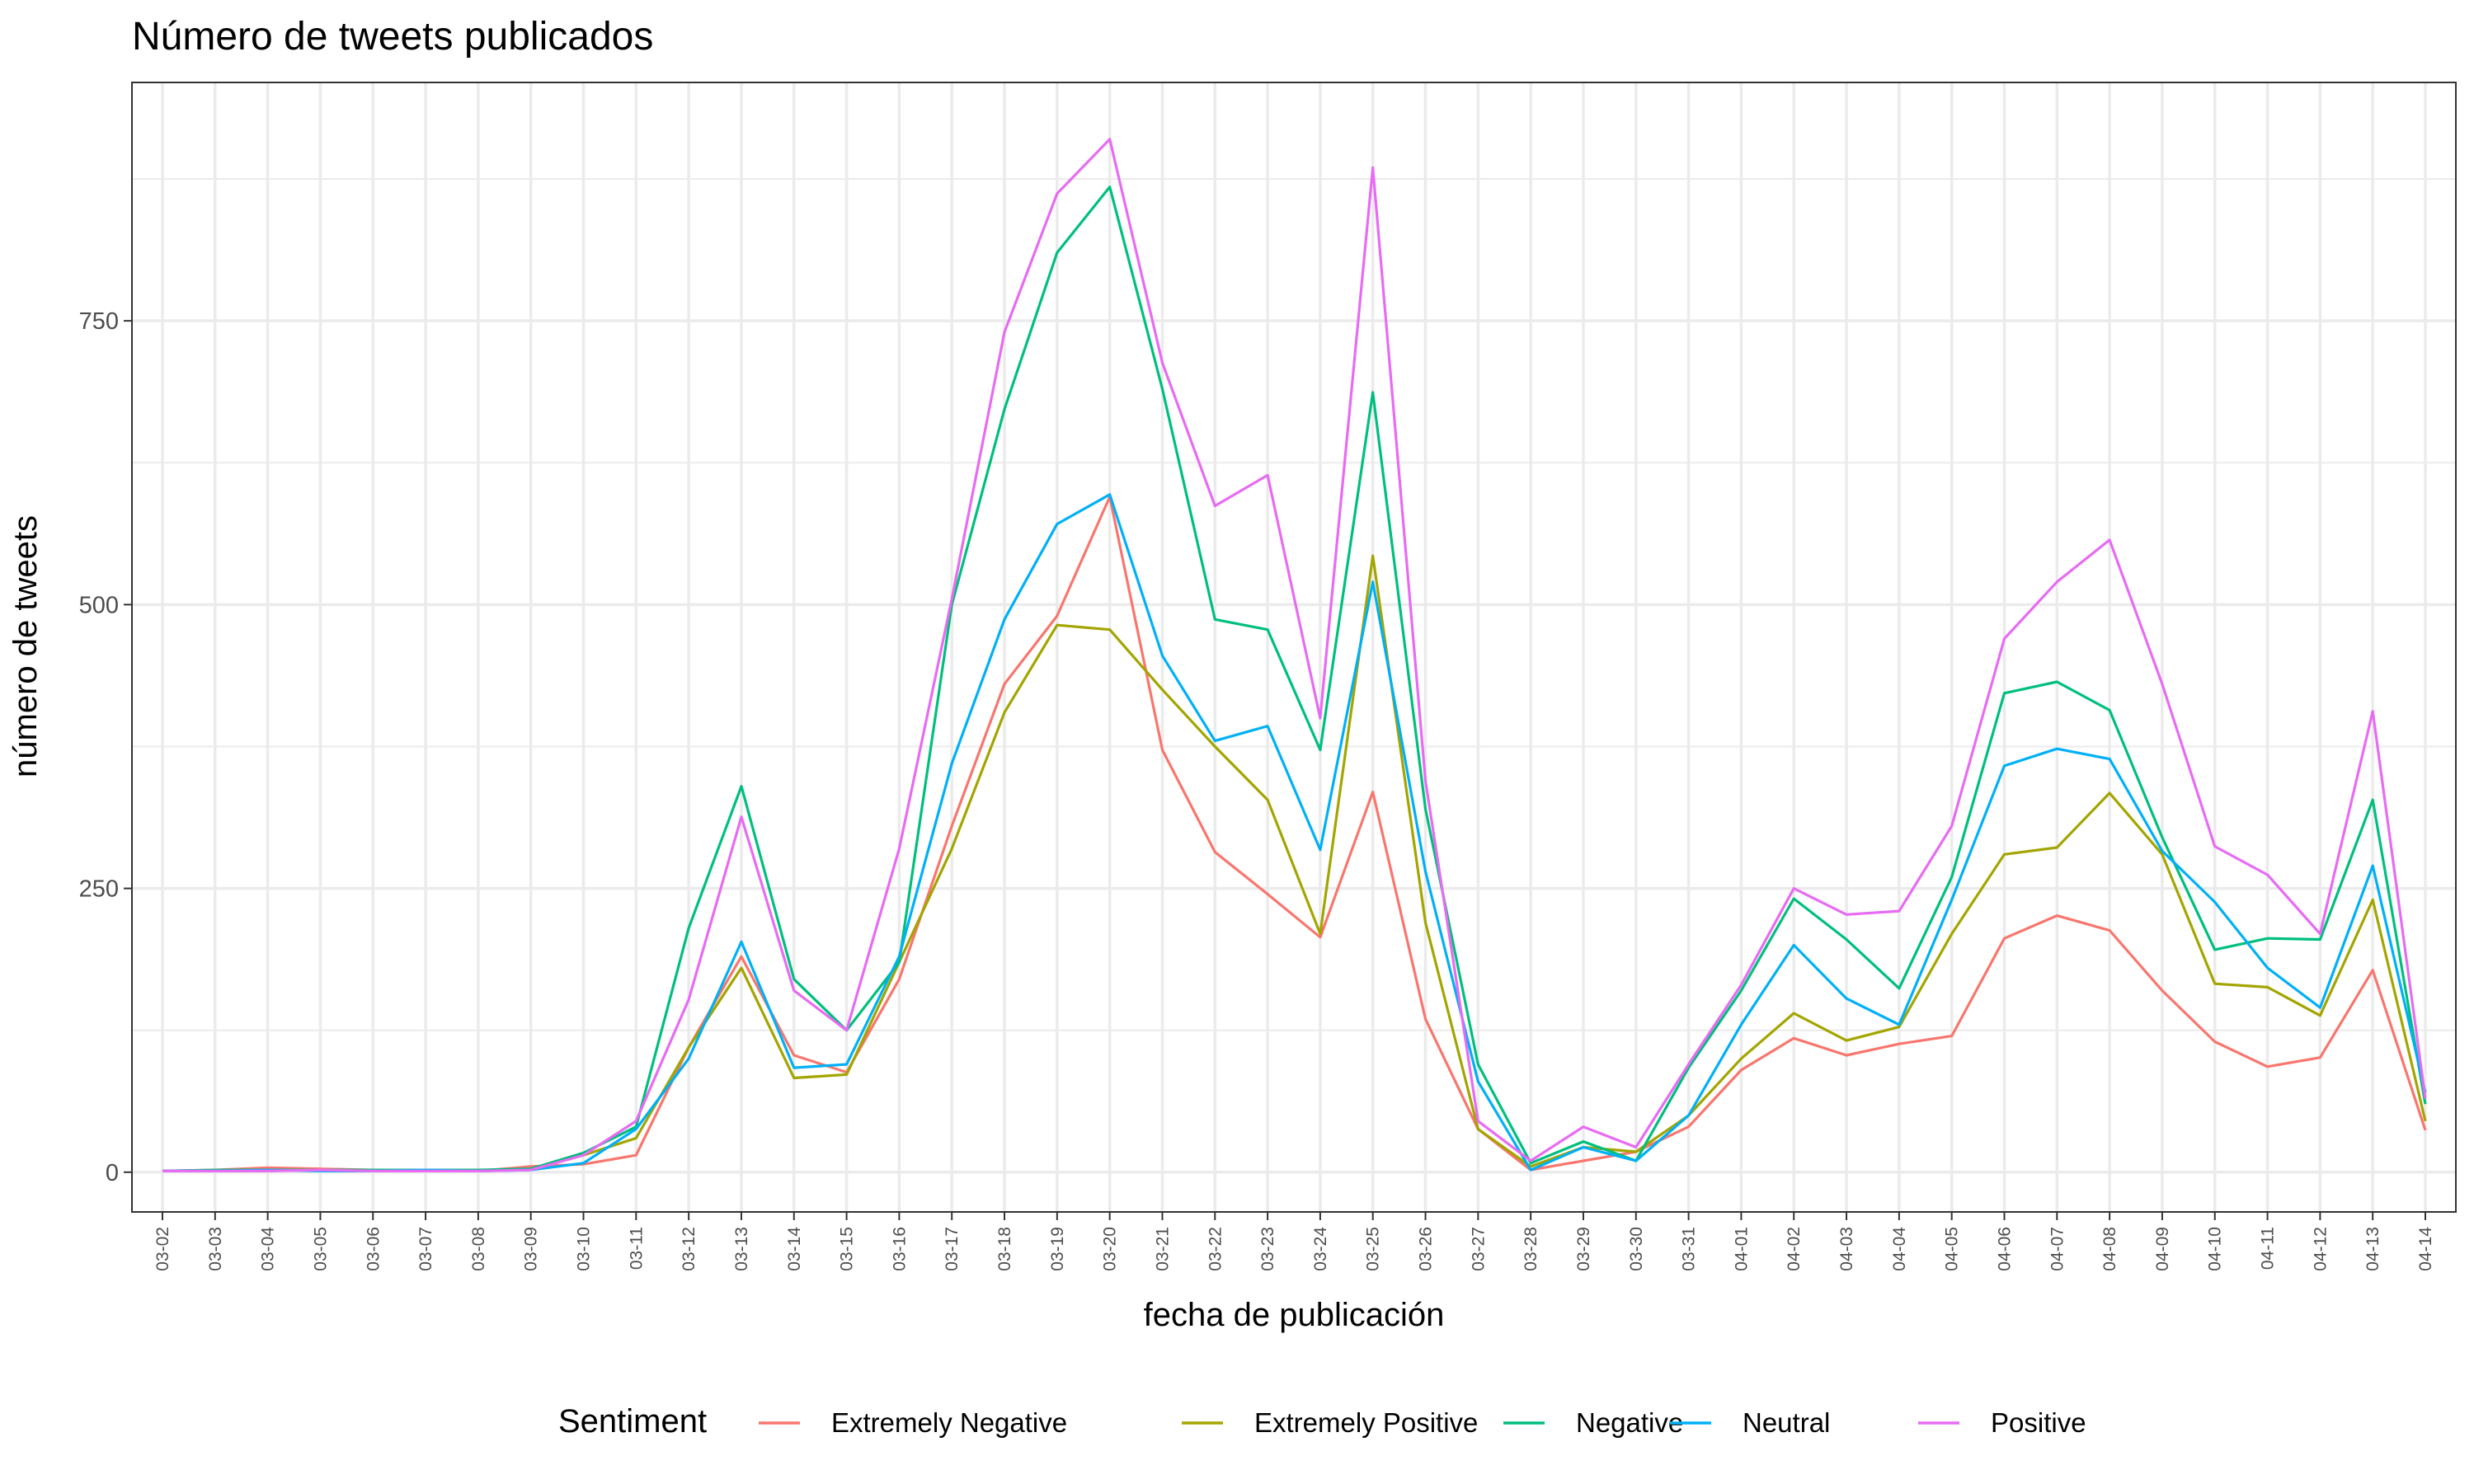  What do you see at coordinates (1846, 1249) in the screenshot?
I see `x-tick-label: 04-03` at bounding box center [1846, 1249].